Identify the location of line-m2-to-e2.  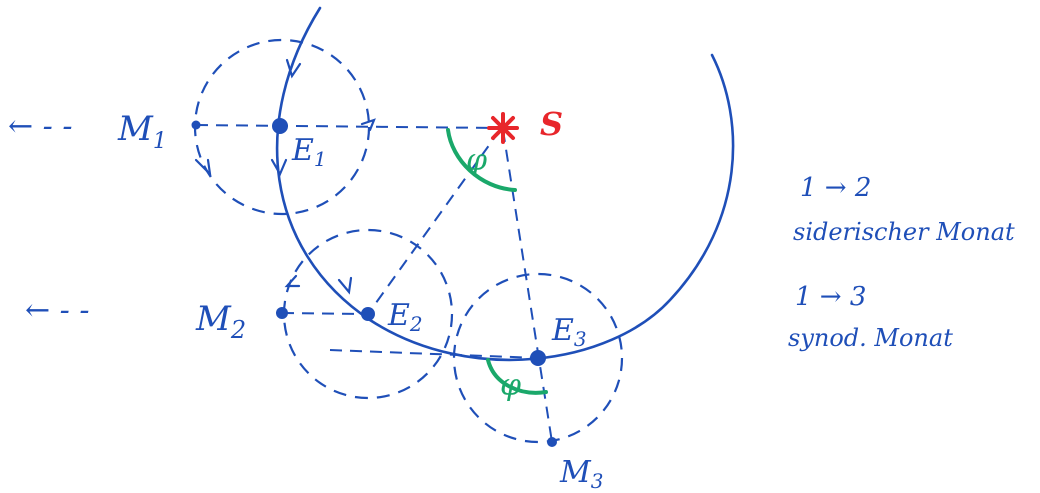
(325, 313).